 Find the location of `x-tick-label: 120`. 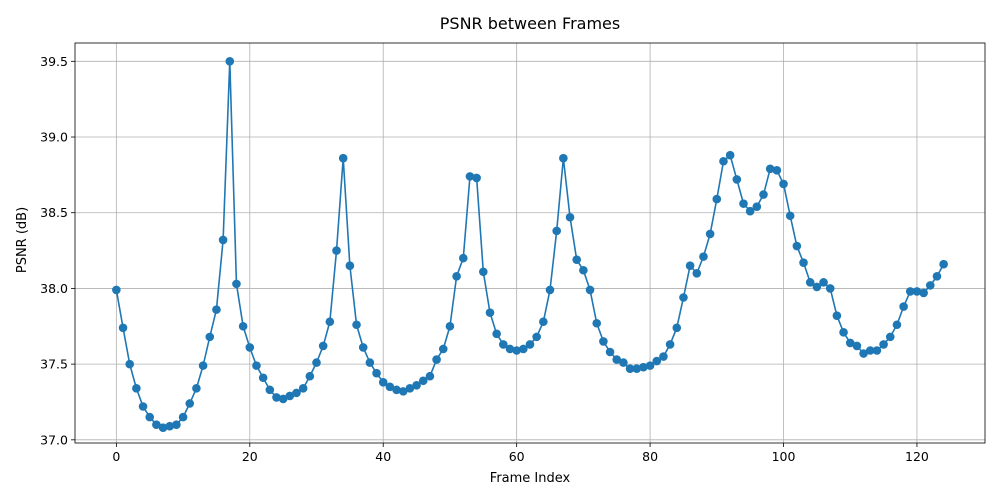

x-tick-label: 120 is located at coordinates (917, 456).